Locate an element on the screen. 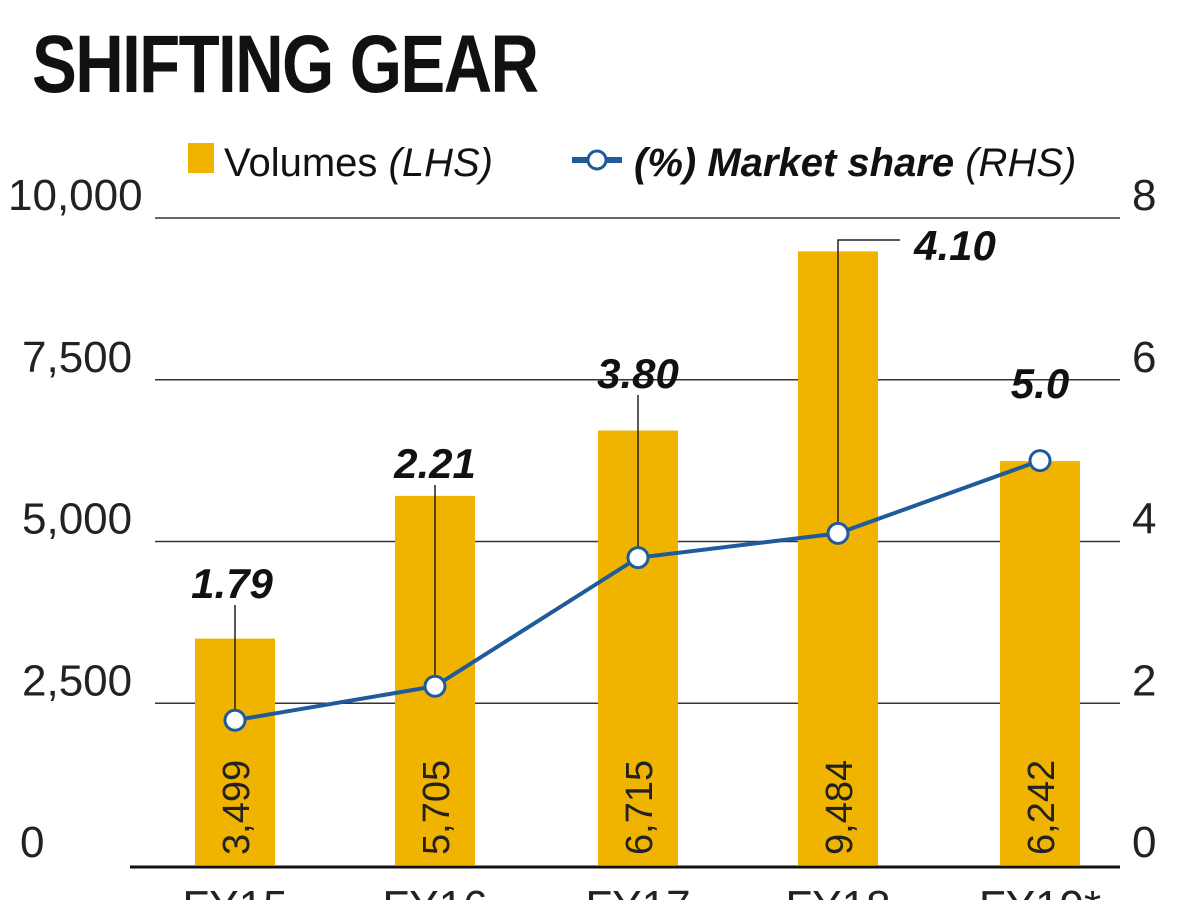 This screenshot has width=1200, height=900. left-tick-label: 5,000 is located at coordinates (77, 519).